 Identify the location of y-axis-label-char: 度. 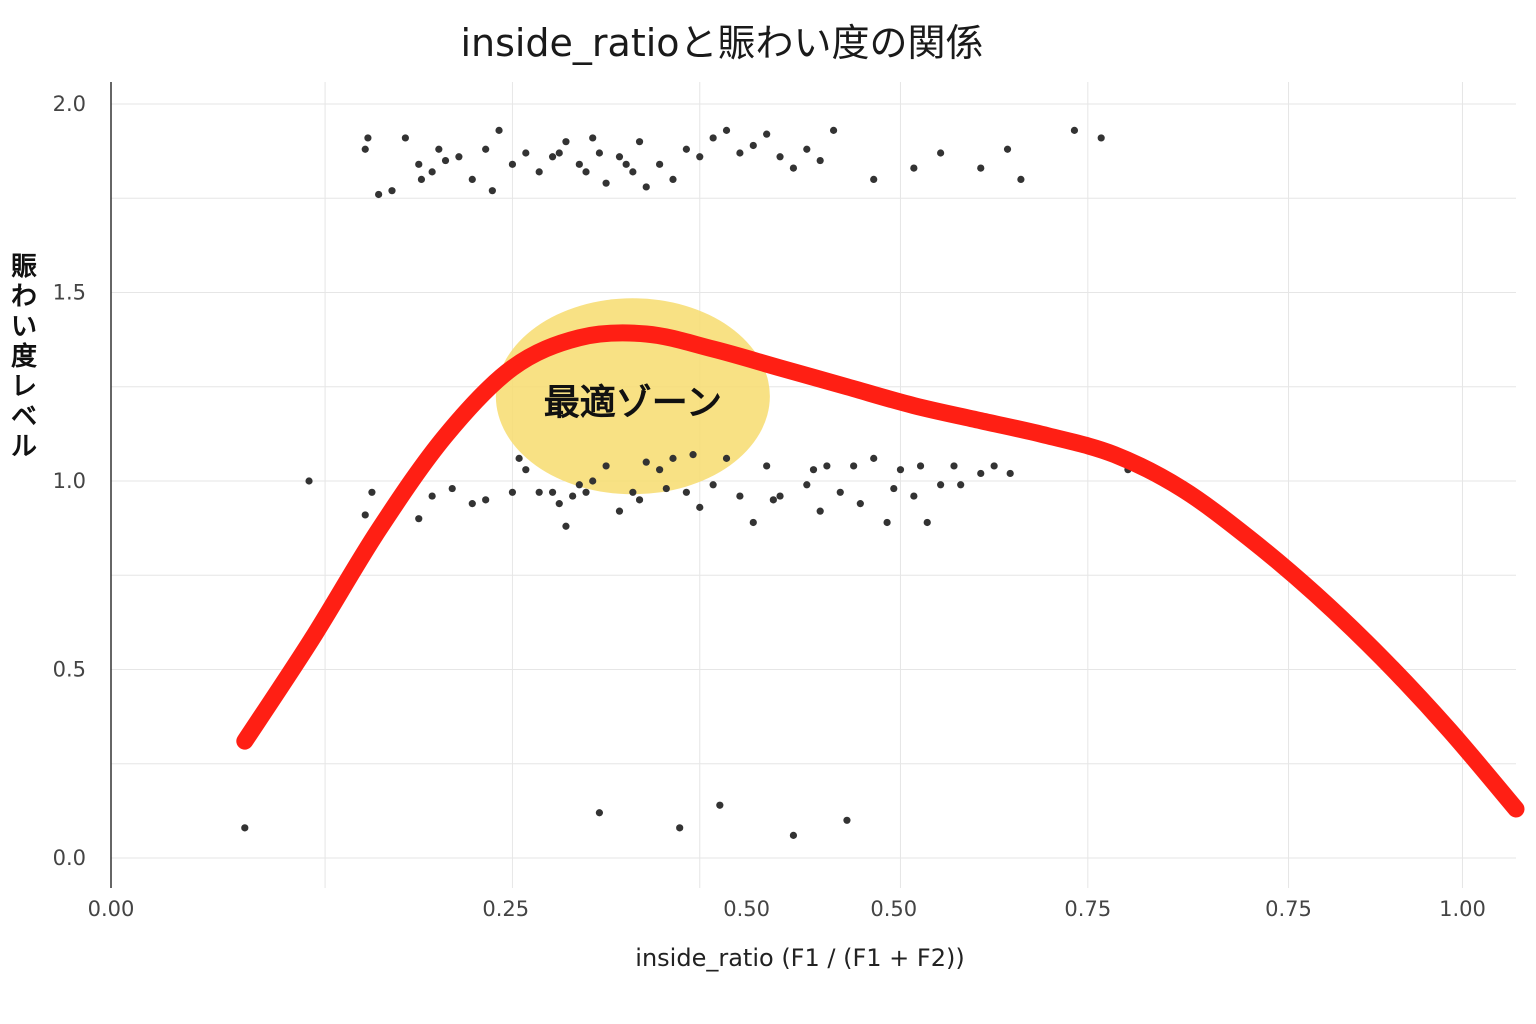
(24, 356).